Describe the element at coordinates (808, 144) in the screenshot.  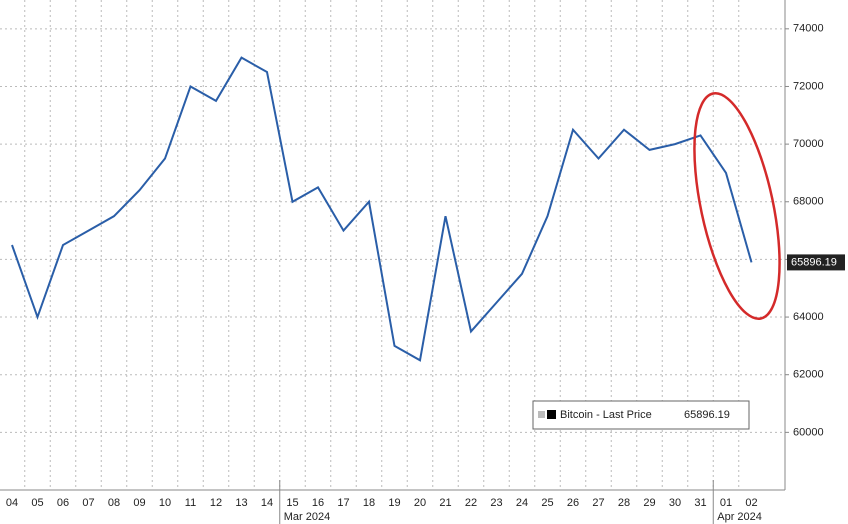
I see `y-tick-label: 70000` at that location.